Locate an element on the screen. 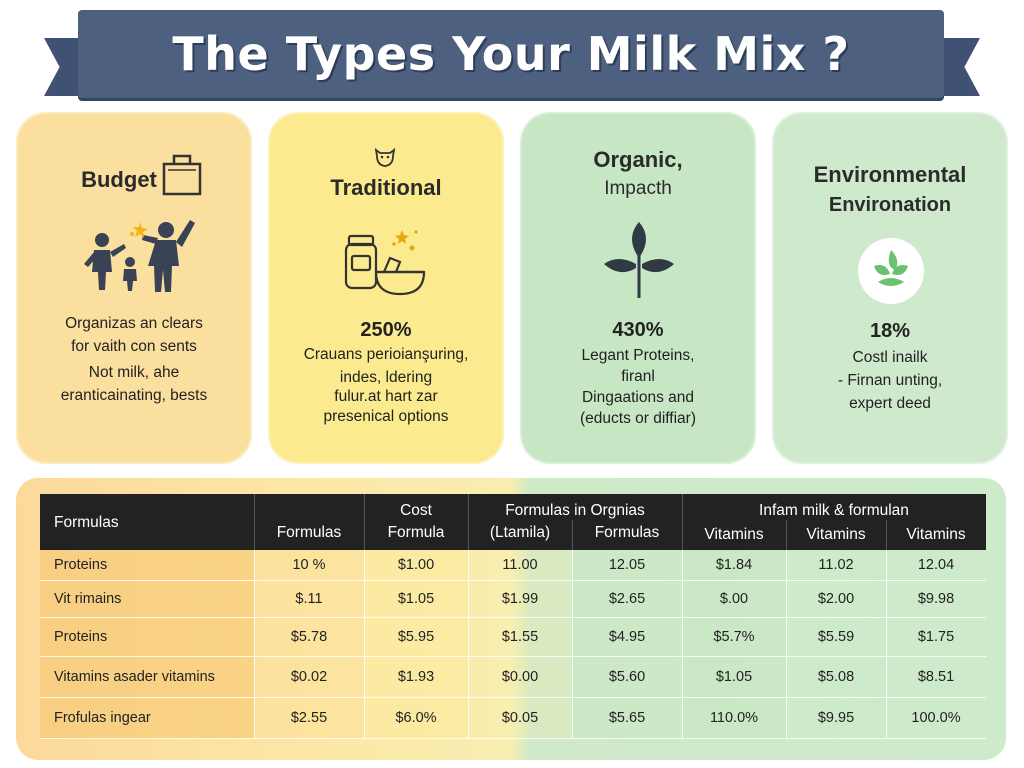 This screenshot has width=1024, height=768. table-cell: $2.55 is located at coordinates (309, 718).